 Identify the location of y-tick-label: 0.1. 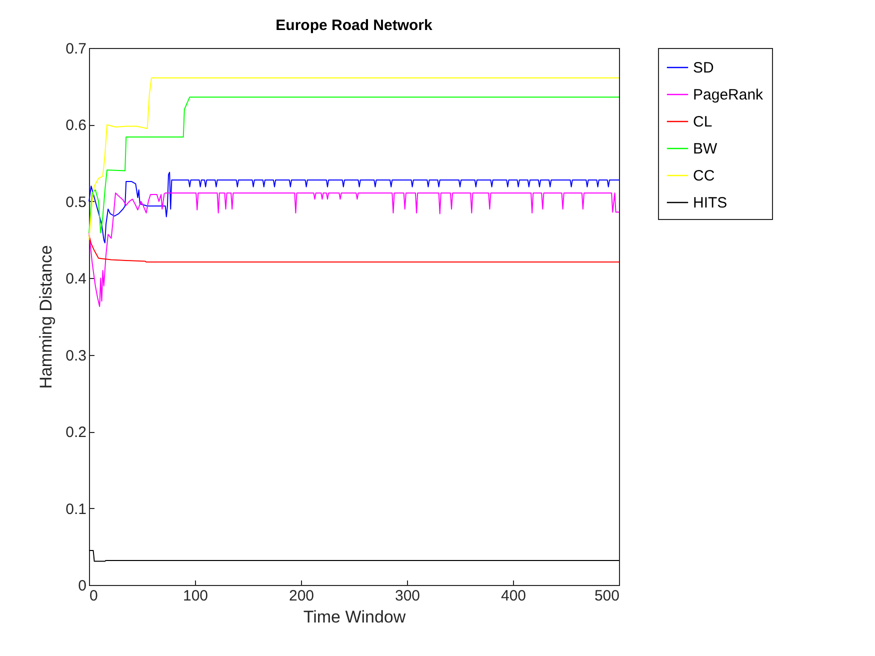
(76, 509).